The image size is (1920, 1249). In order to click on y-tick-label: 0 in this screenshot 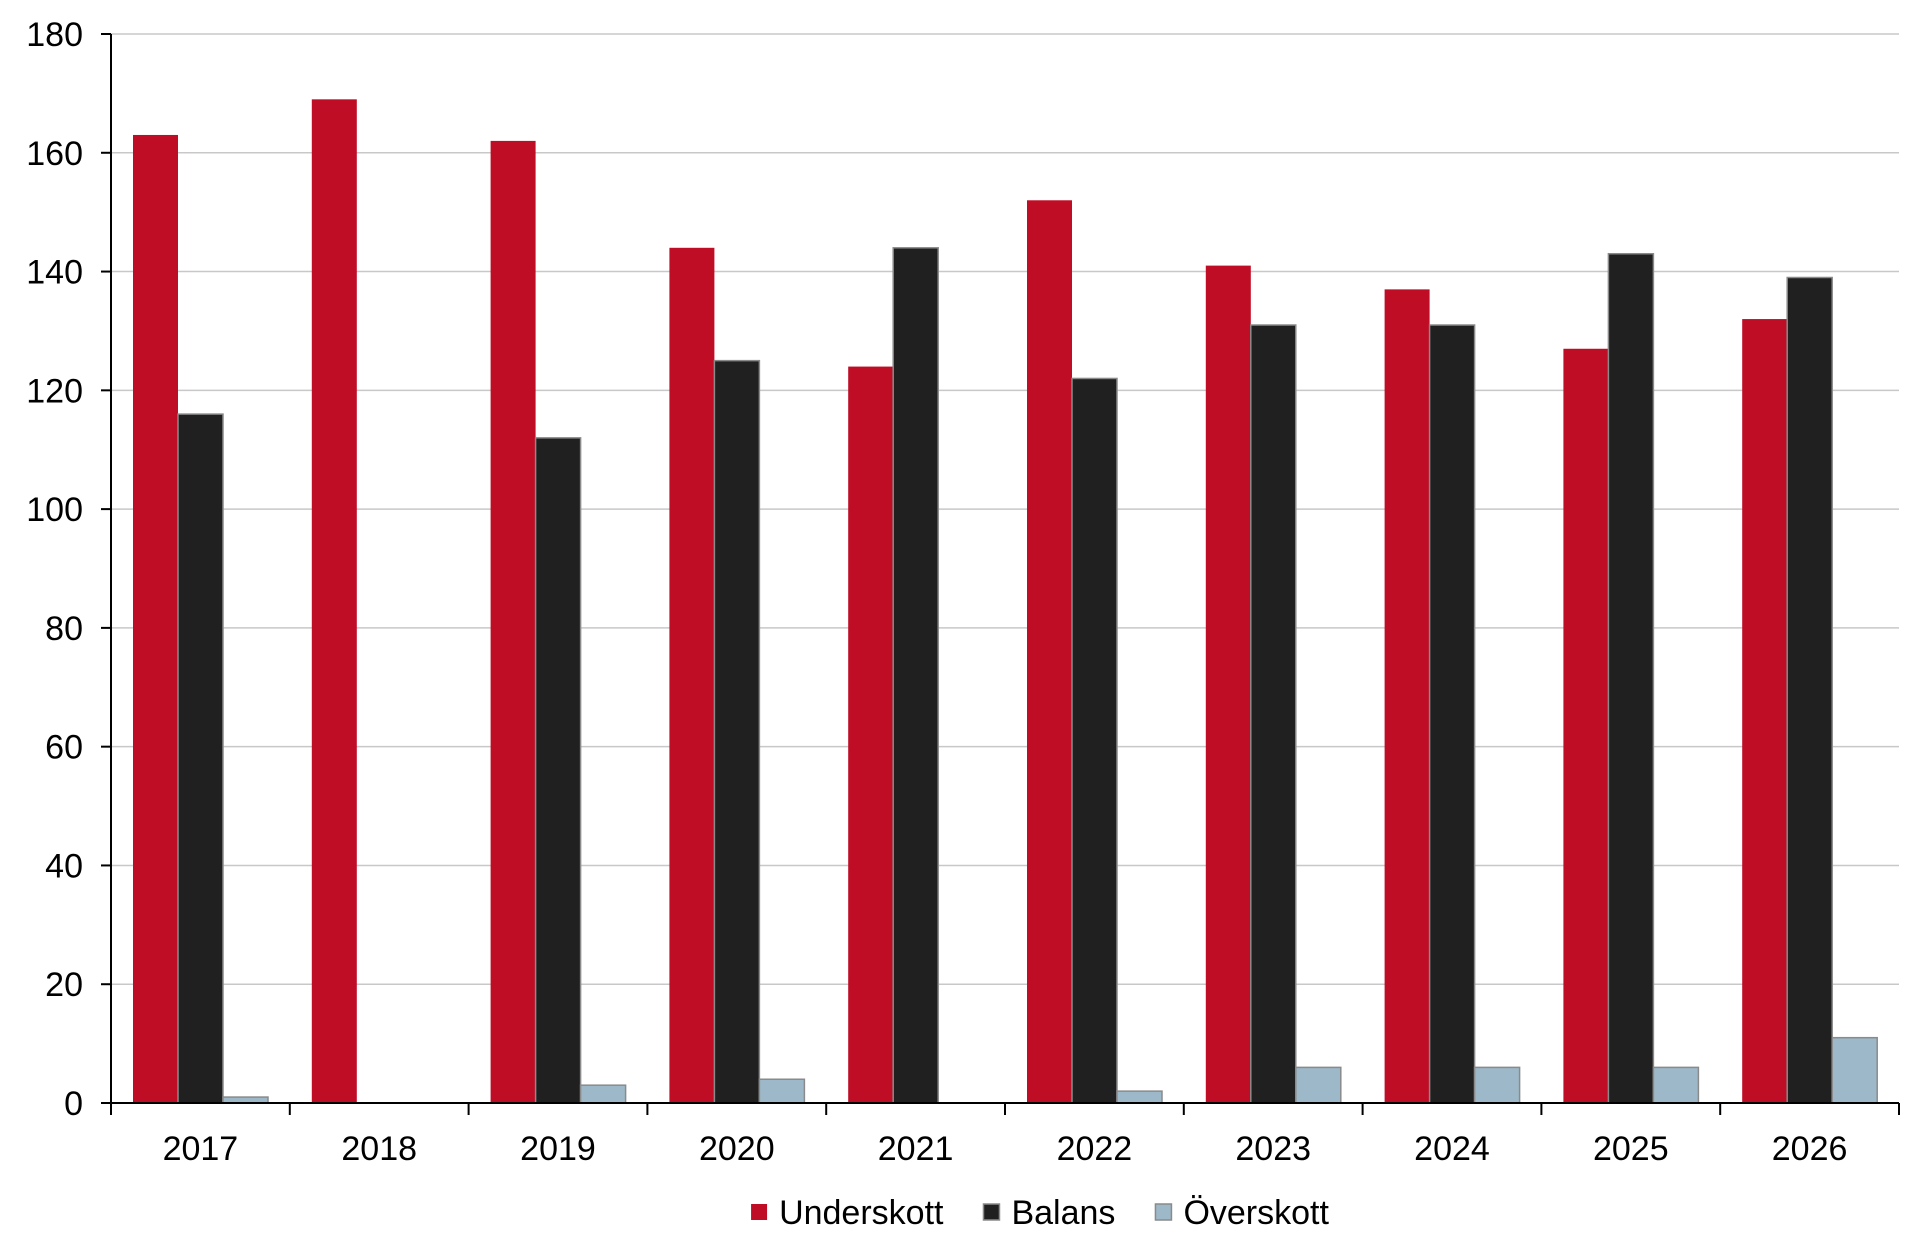, I will do `click(73, 1104)`.